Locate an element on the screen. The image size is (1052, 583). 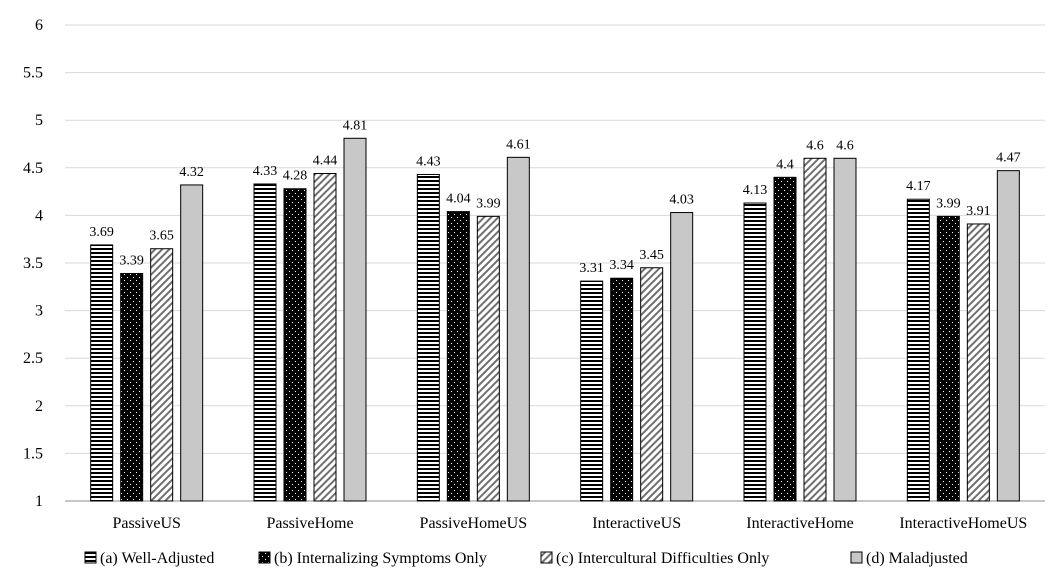
data-label: 4.13 is located at coordinates (755, 190).